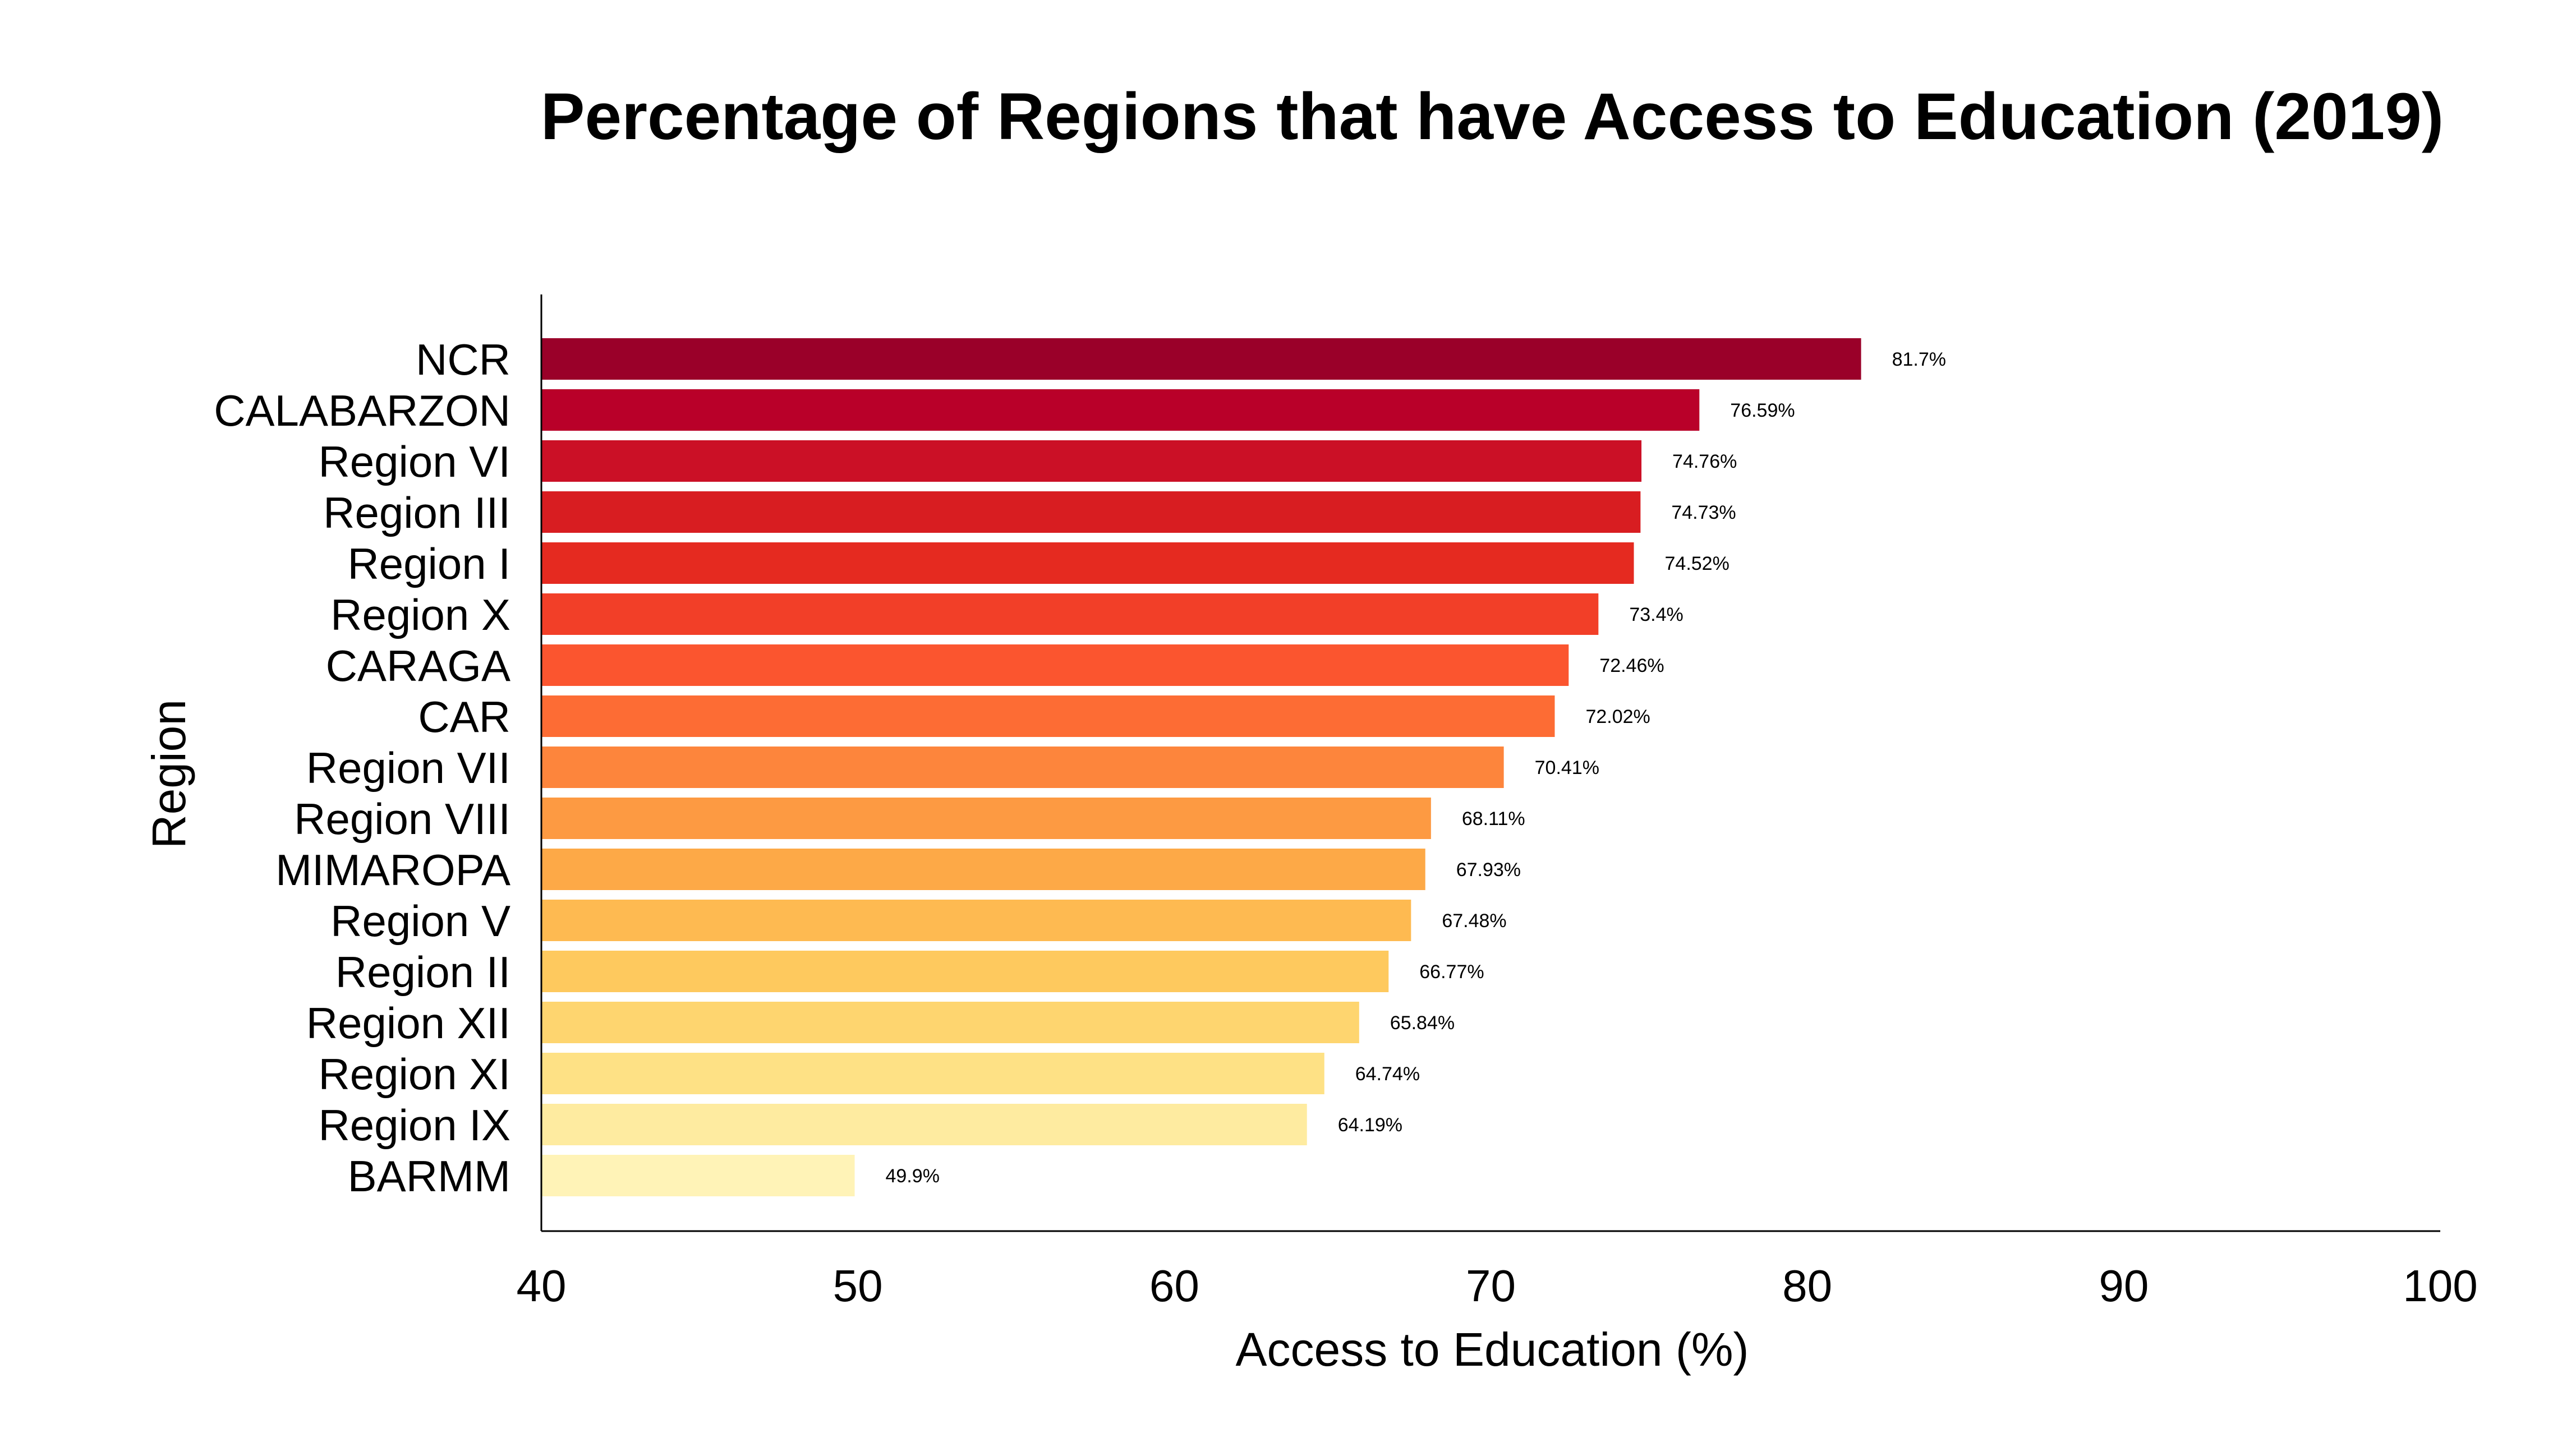  I want to click on bar-region-x, so click(1070, 614).